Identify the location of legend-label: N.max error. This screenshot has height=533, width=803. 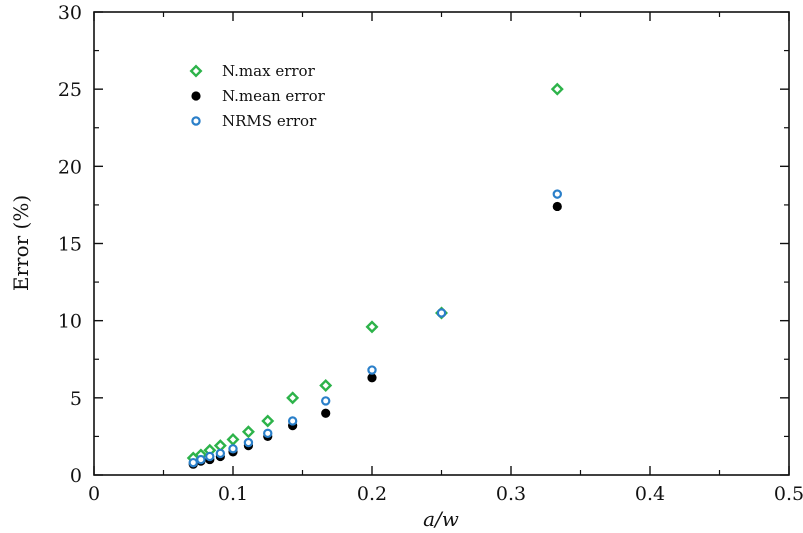
(269, 71).